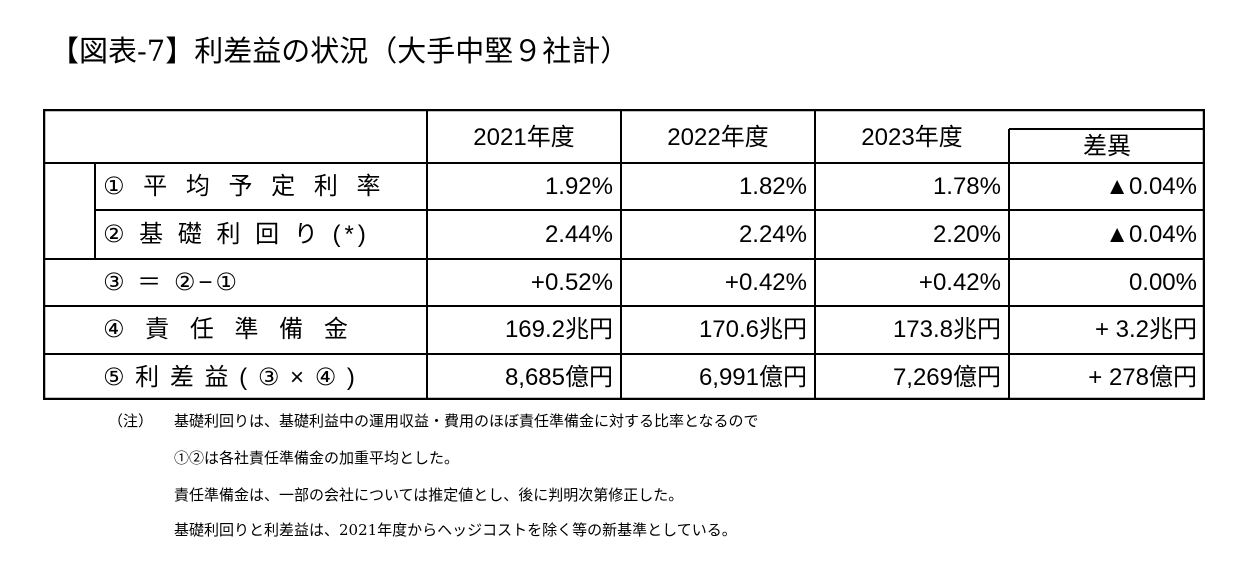  Describe the element at coordinates (558, 329) in the screenshot. I see `cell-r4-2021: 169.2兆円` at that location.